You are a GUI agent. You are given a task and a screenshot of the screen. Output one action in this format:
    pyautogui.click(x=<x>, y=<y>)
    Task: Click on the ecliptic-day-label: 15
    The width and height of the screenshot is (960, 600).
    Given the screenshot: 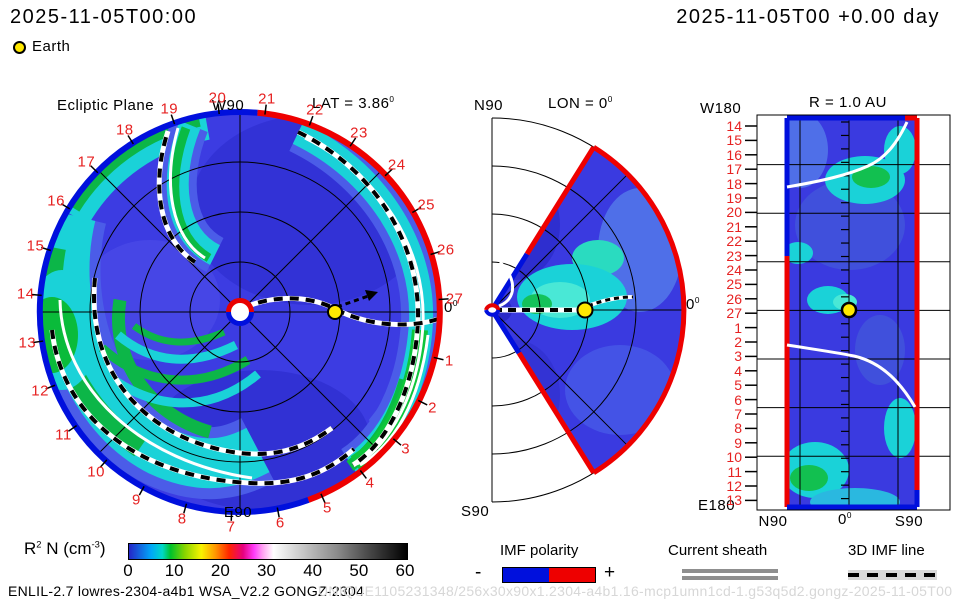 What is the action you would take?
    pyautogui.click(x=35, y=246)
    